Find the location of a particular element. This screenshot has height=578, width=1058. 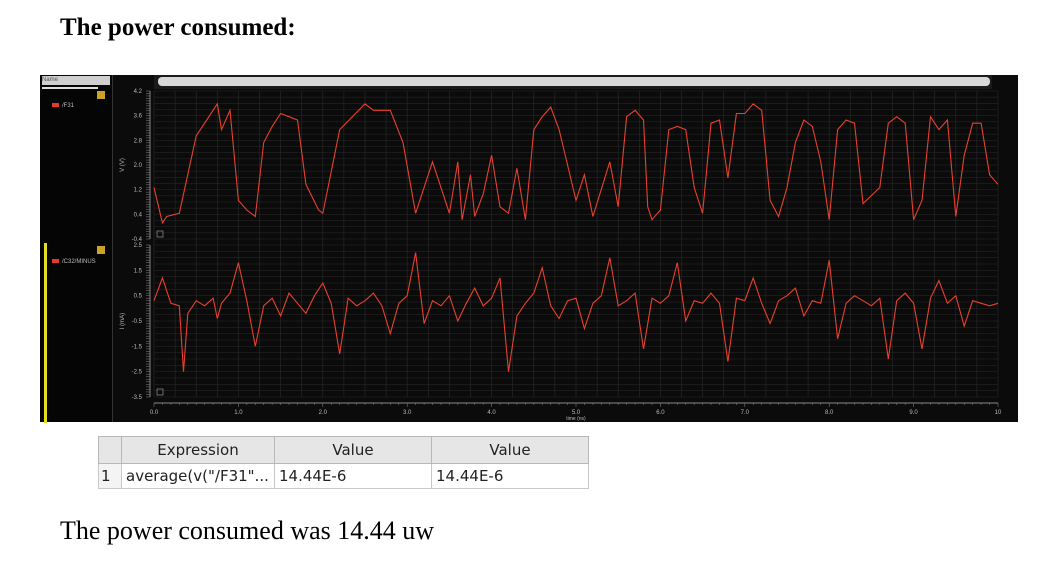

legend-label: /F31 is located at coordinates (68, 106).